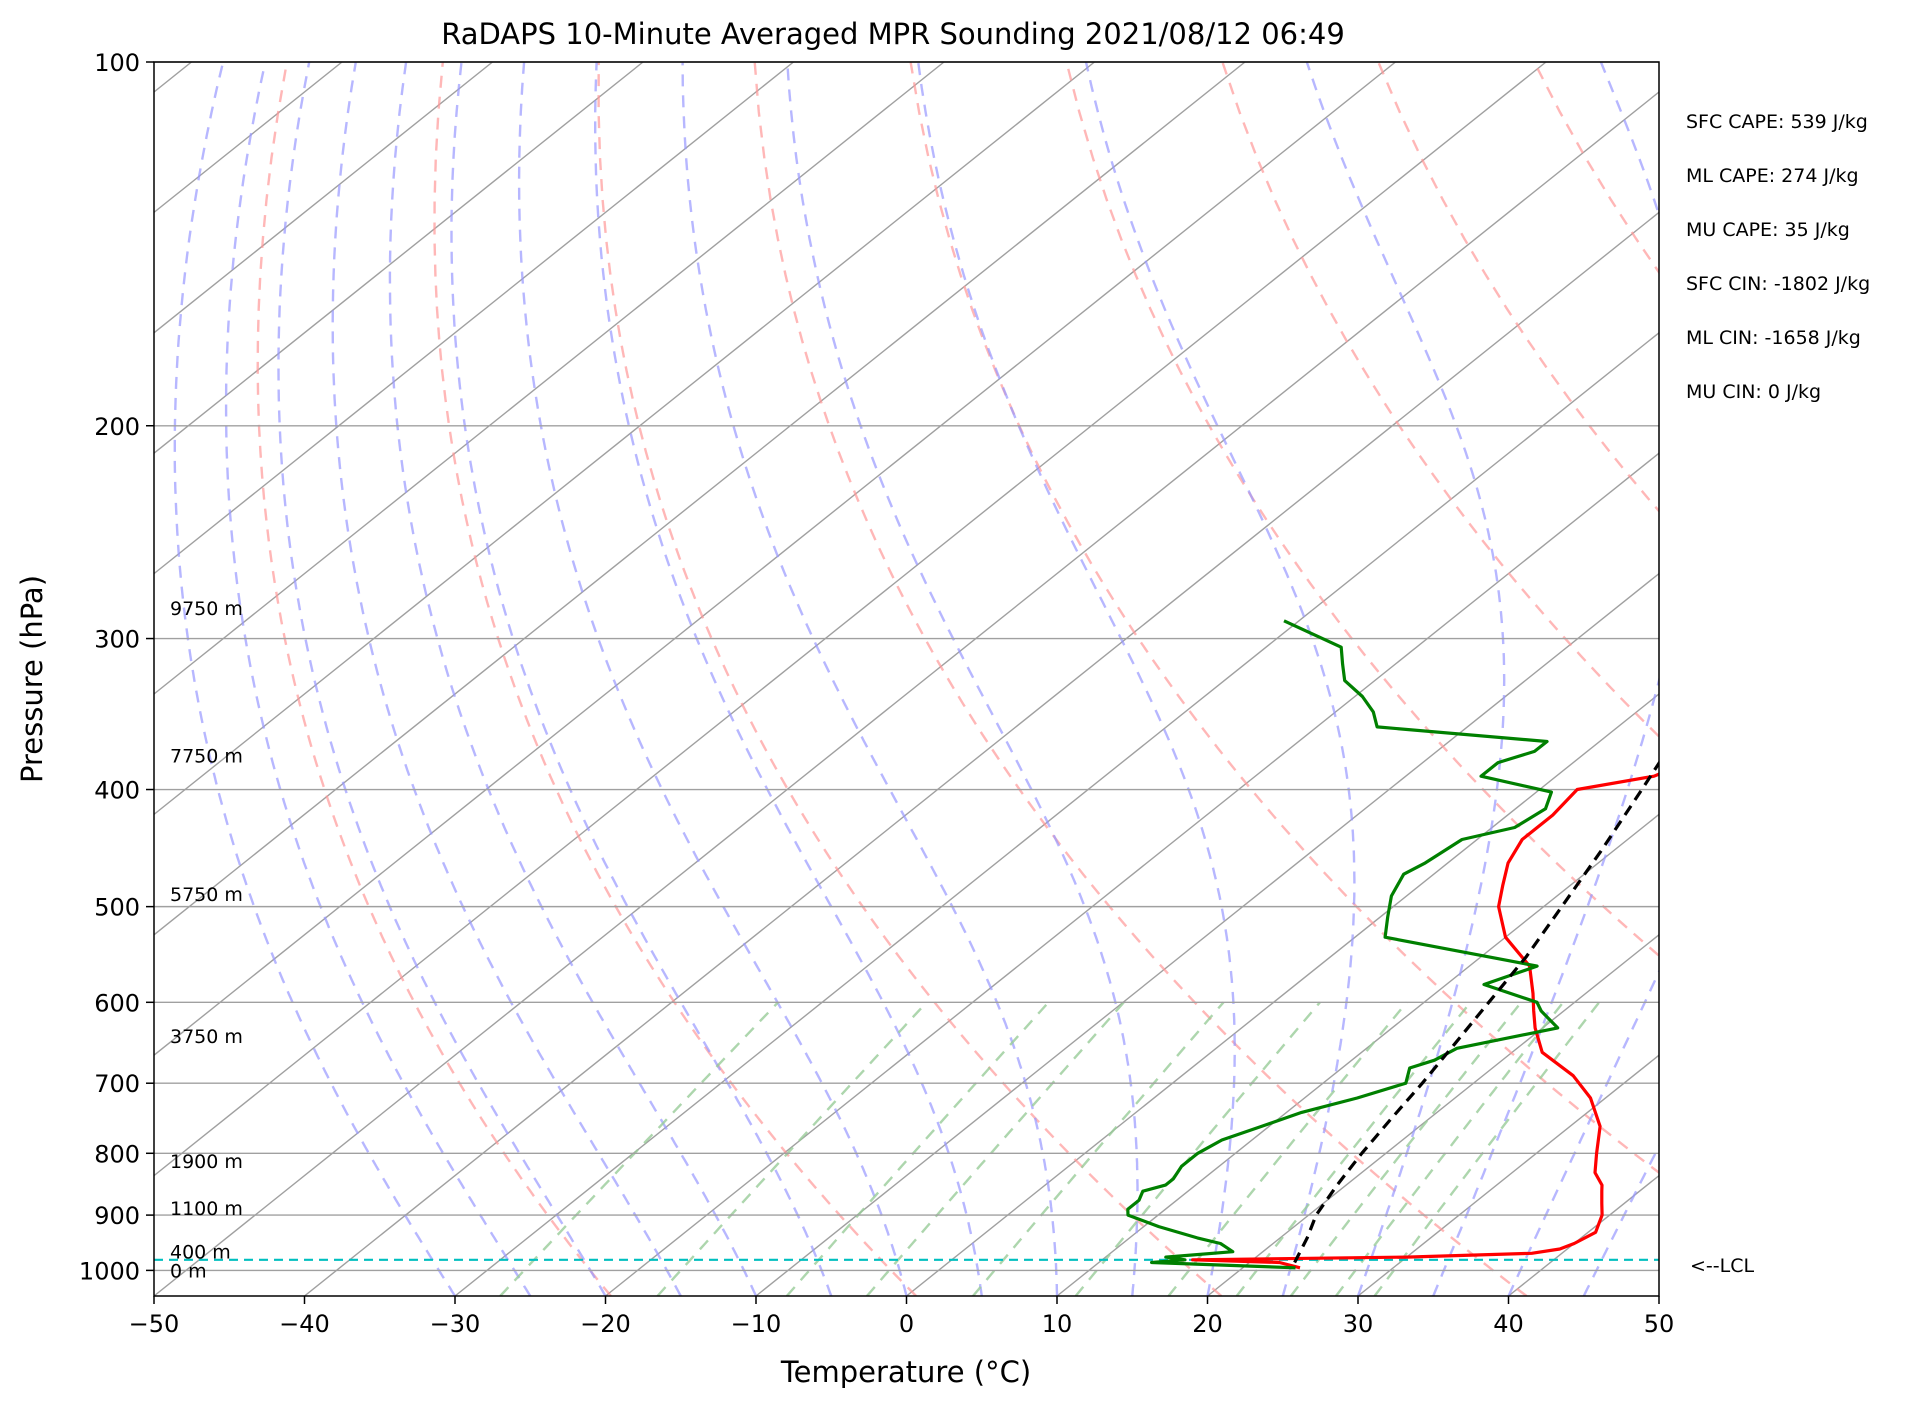 This screenshot has height=1406, width=1913. Describe the element at coordinates (905, 1372) in the screenshot. I see `x-axis-label: Temperature (°C)` at that location.